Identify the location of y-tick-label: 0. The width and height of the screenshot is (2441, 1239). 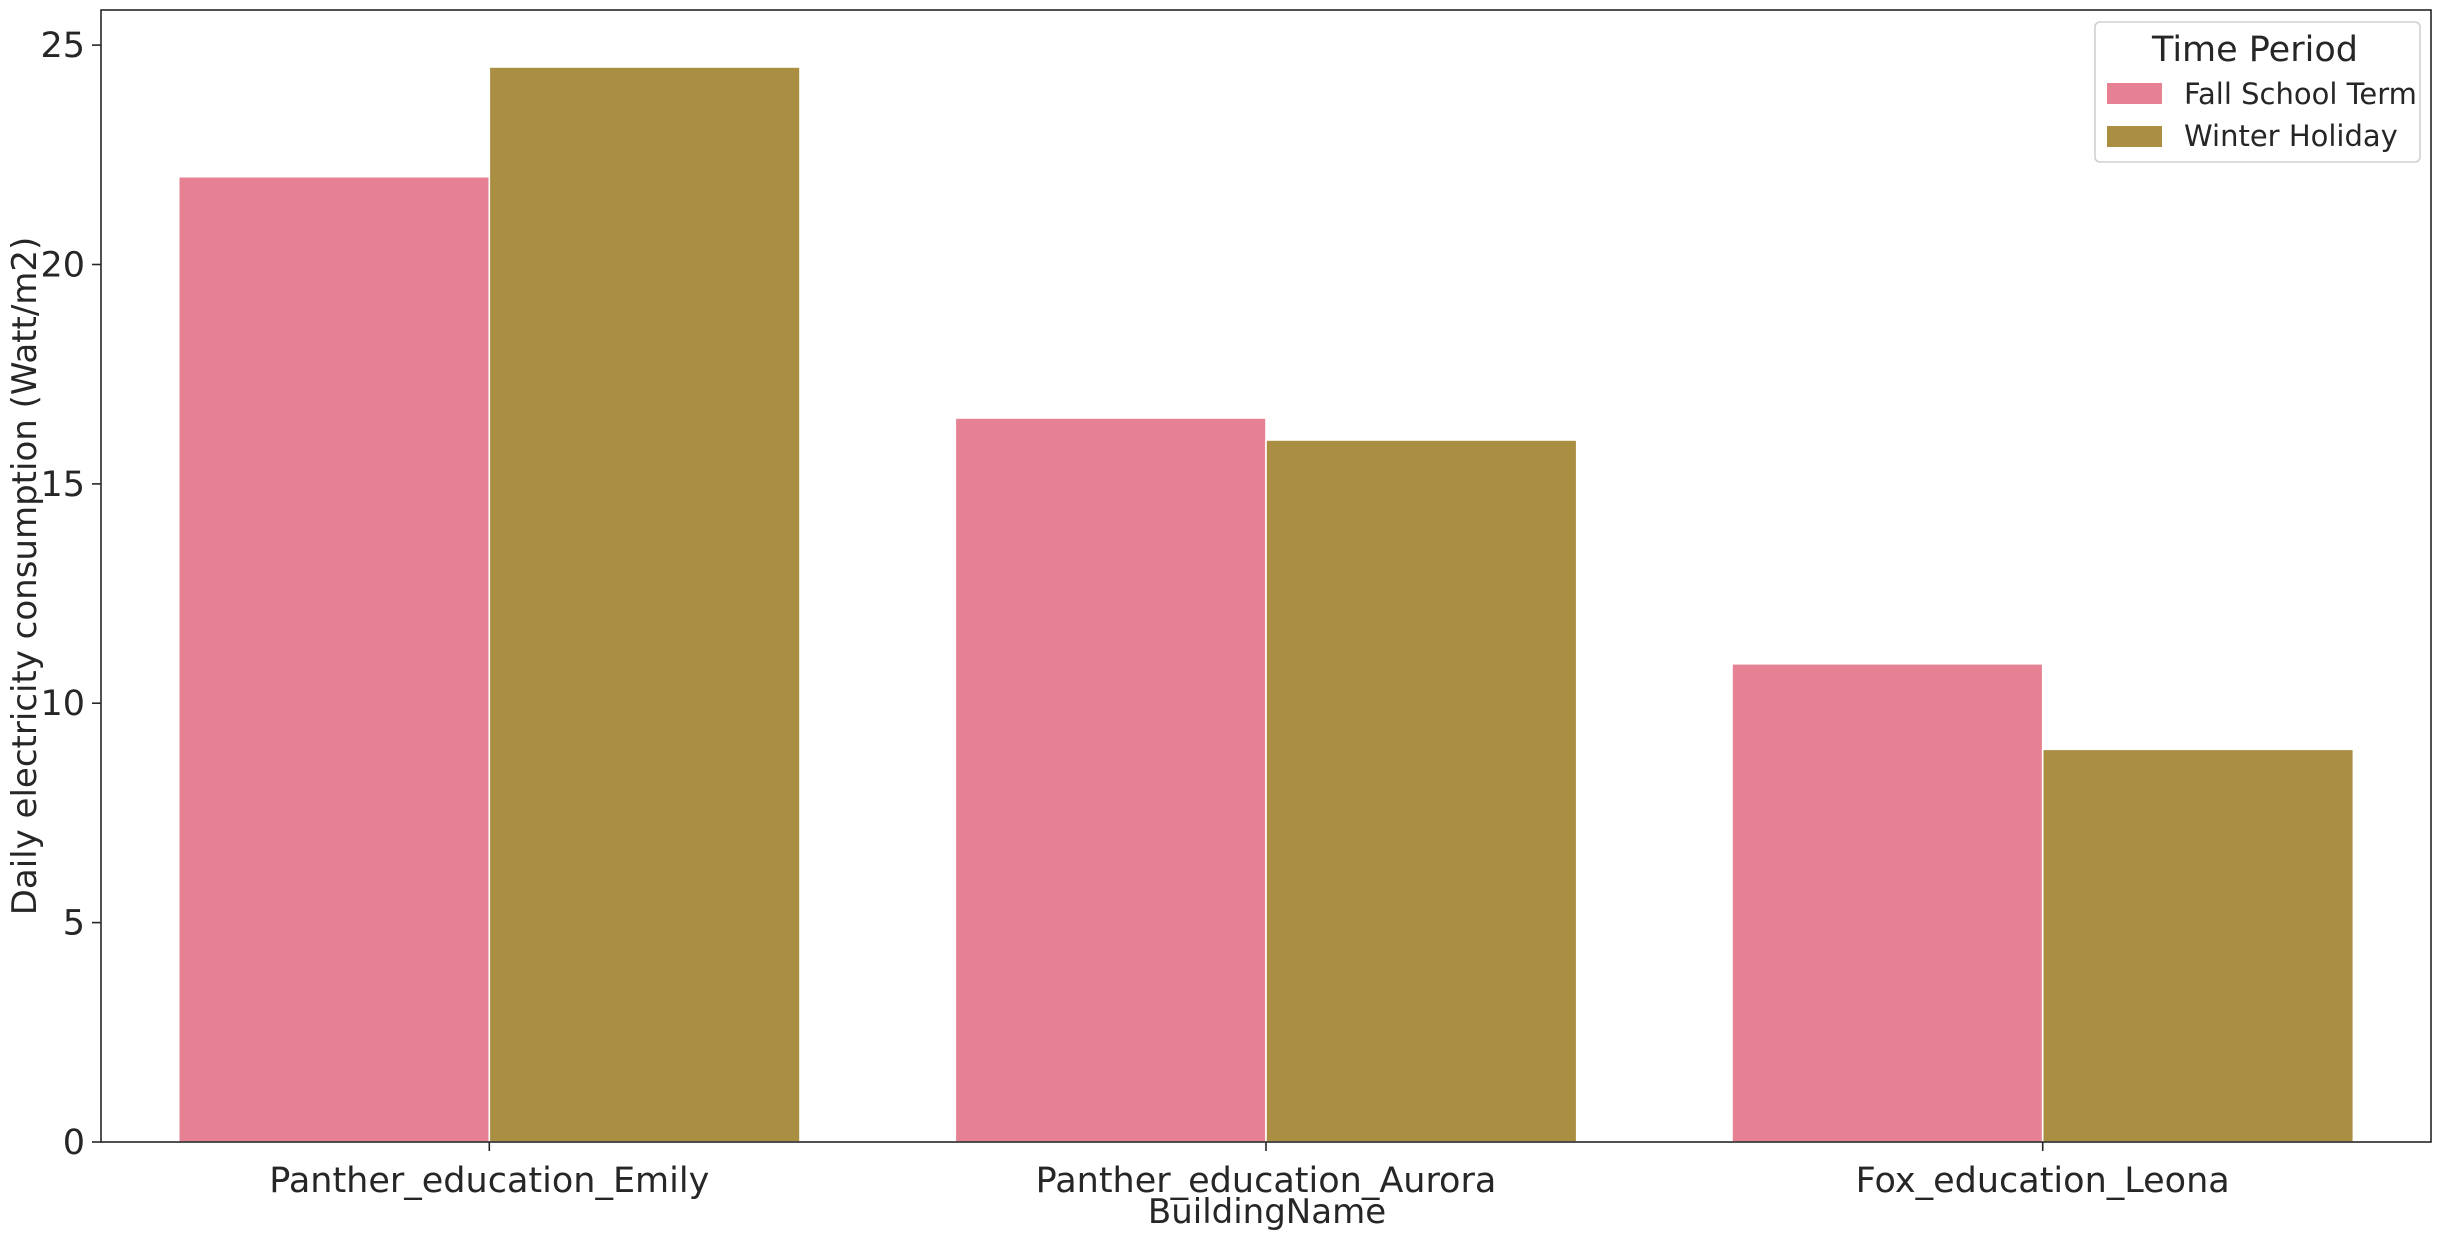
(74, 1143).